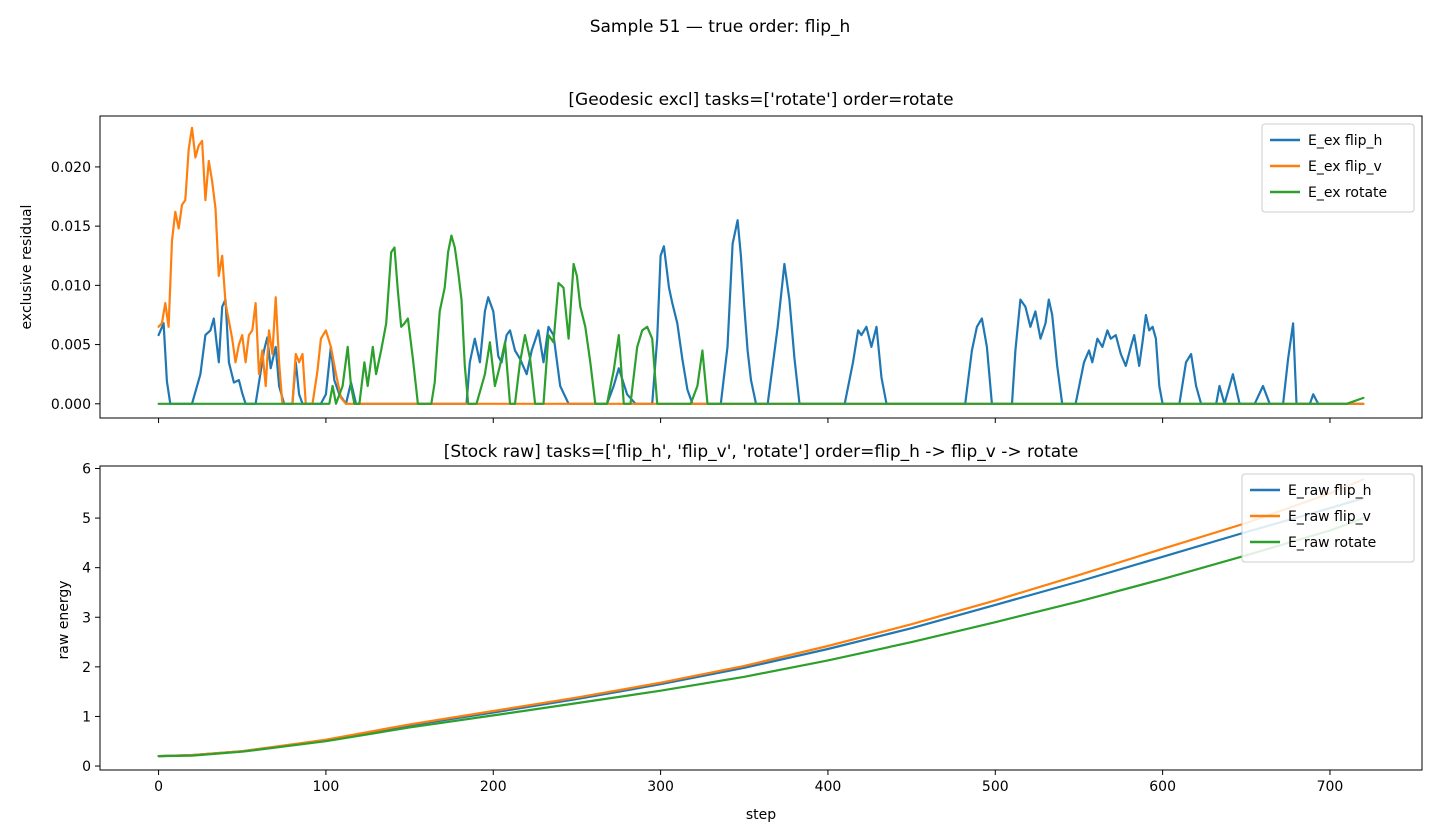 This screenshot has width=1440, height=840. Describe the element at coordinates (1162, 787) in the screenshot. I see `x-tick-label: 600` at that location.